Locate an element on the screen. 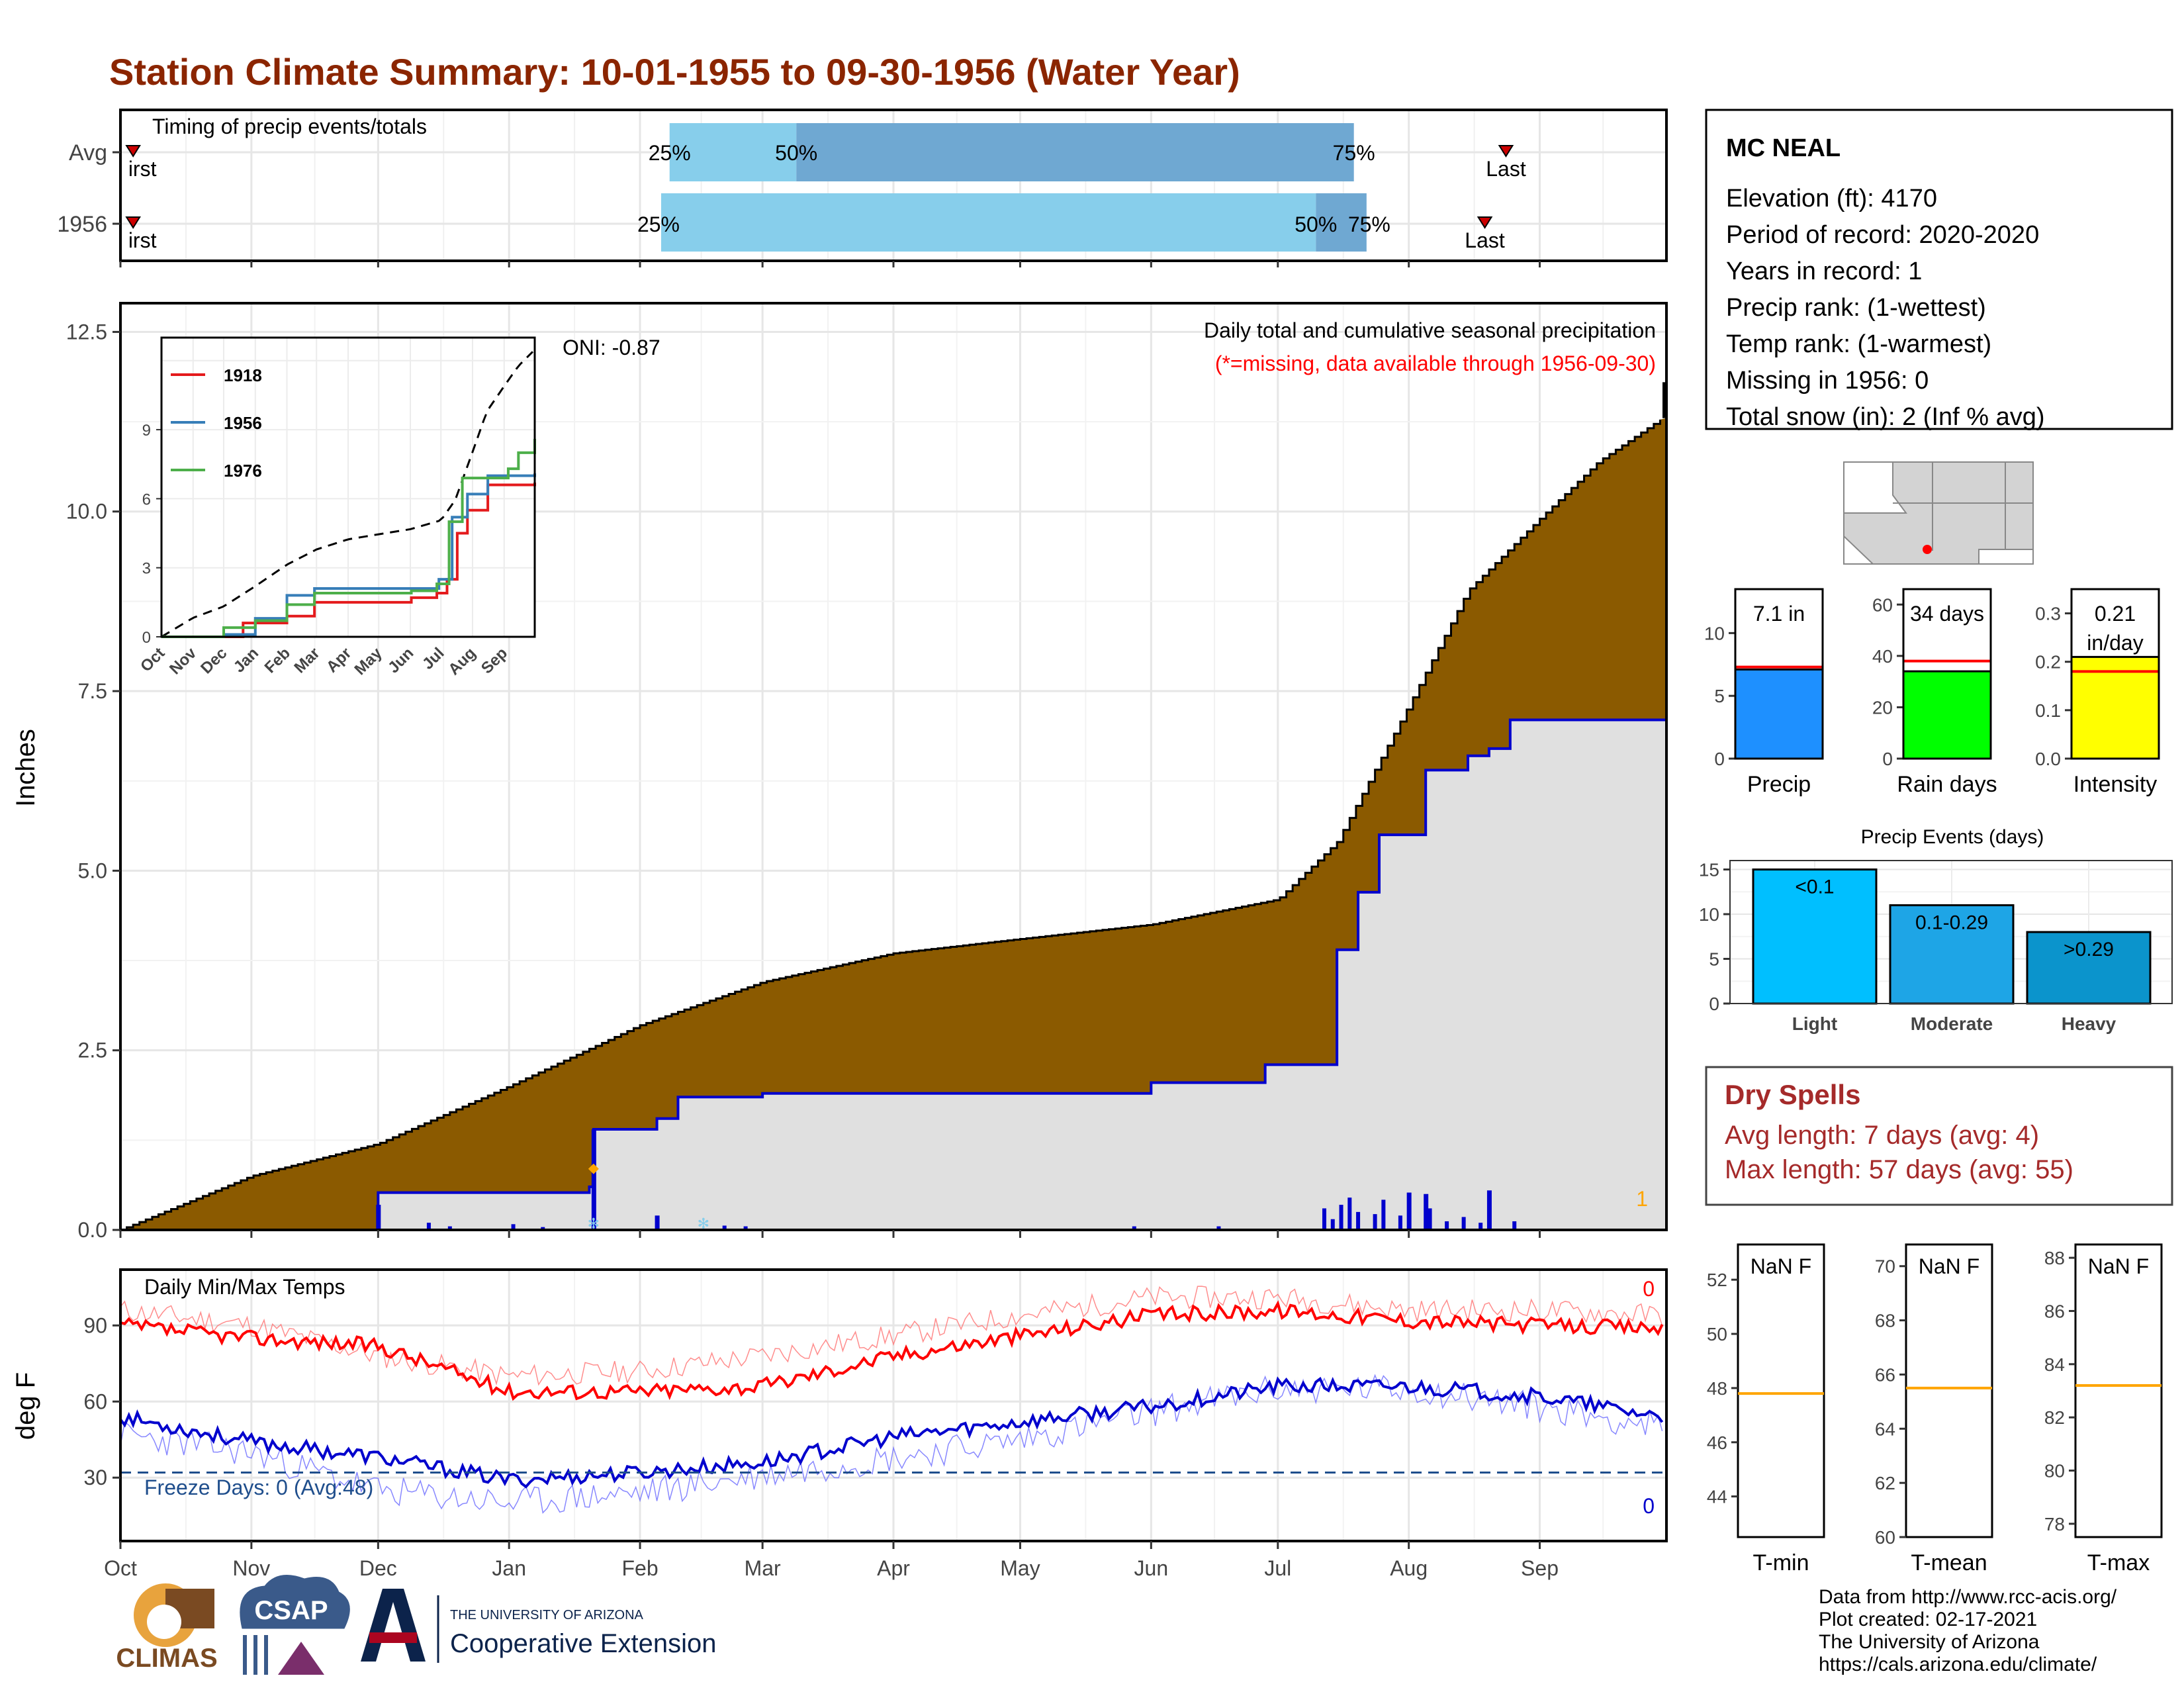 The height and width of the screenshot is (1688, 2184). precip-y-tick-label: 2.5 is located at coordinates (92, 1050).